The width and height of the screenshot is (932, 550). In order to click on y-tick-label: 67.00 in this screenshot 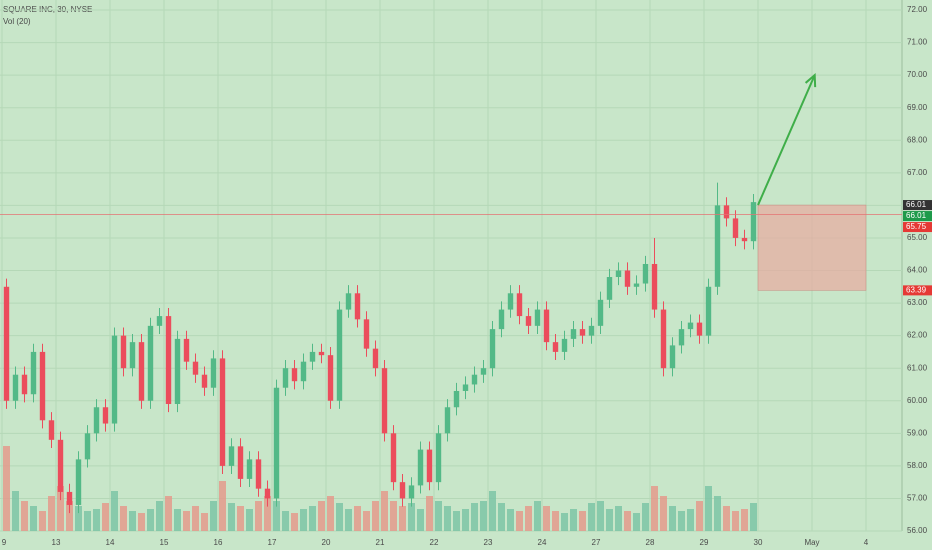, I will do `click(917, 172)`.